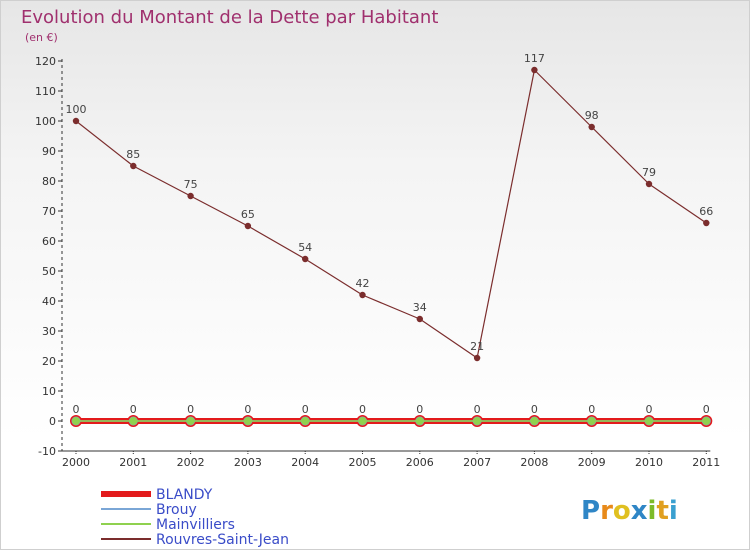  I want to click on proxiti-logo: Proxiti, so click(629, 511).